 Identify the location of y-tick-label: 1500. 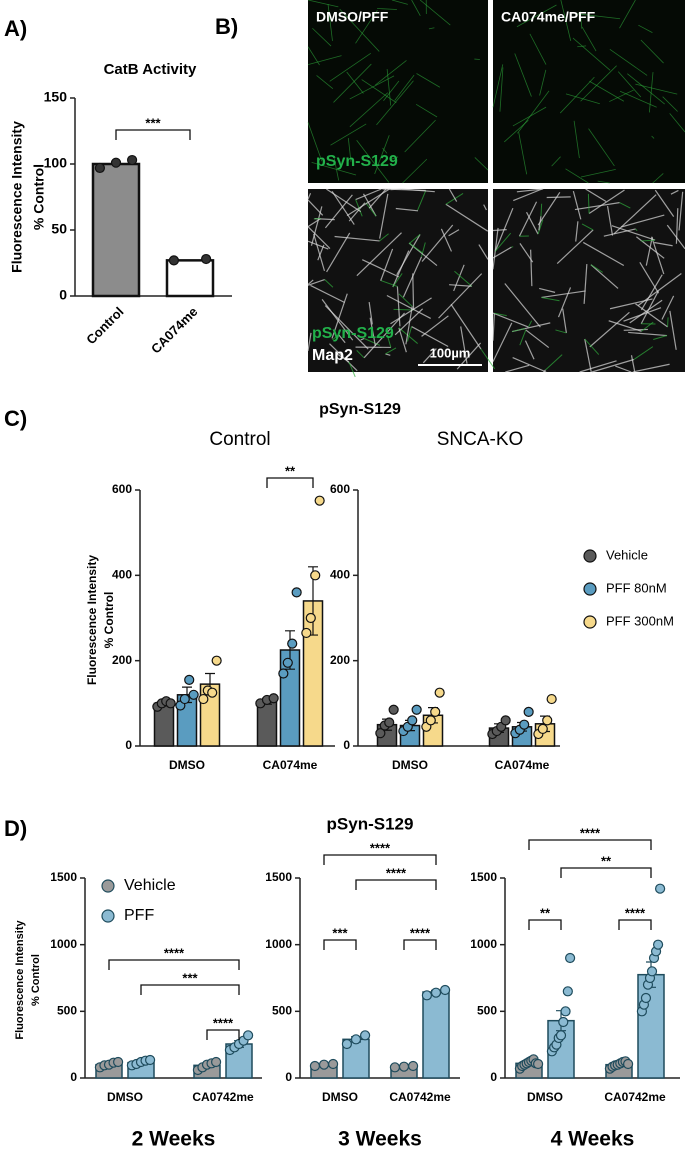
(483, 877).